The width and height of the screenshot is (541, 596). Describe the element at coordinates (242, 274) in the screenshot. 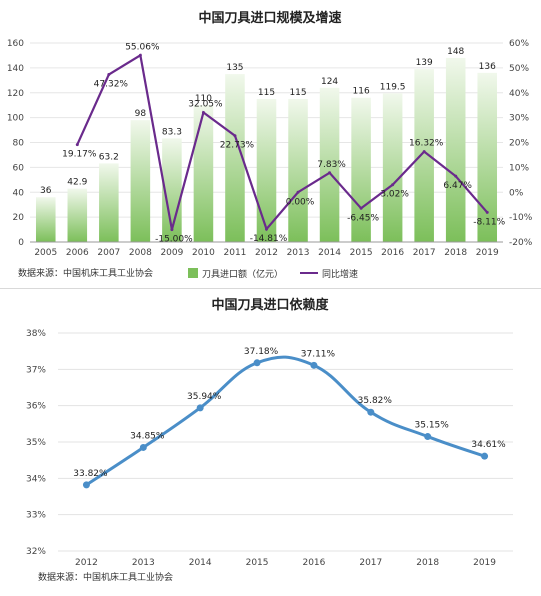

I see `legend-bar-label: 刀具进口额（亿元）` at that location.